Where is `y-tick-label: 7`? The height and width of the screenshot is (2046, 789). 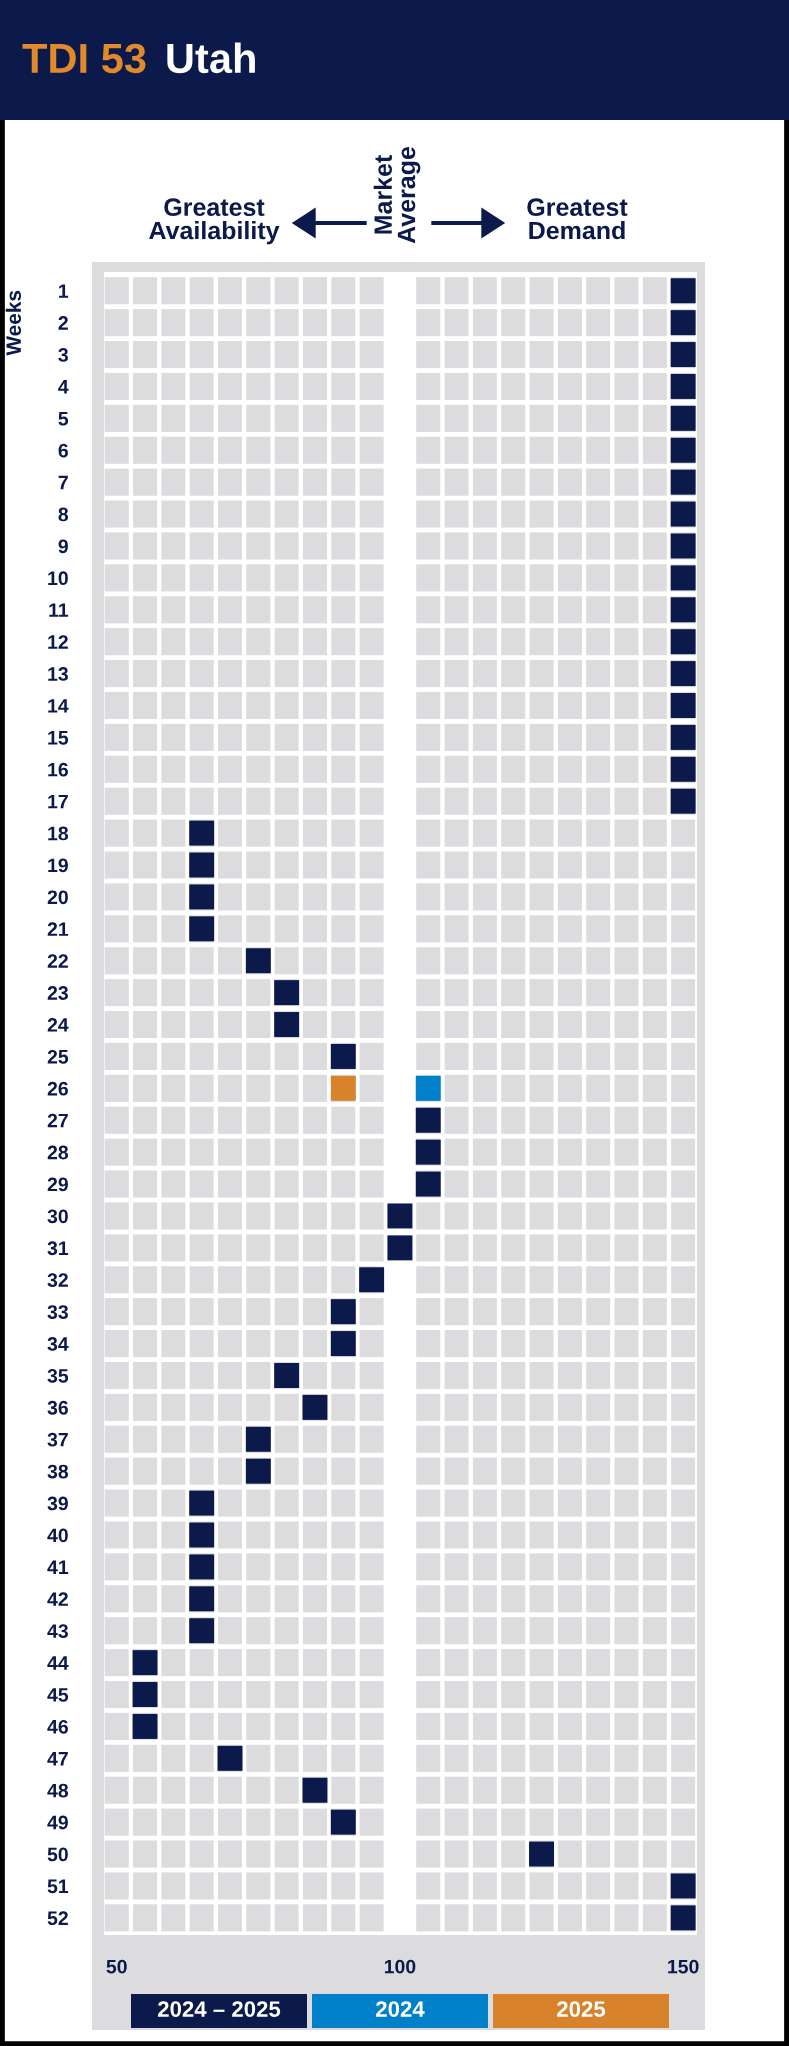 y-tick-label: 7 is located at coordinates (63, 482).